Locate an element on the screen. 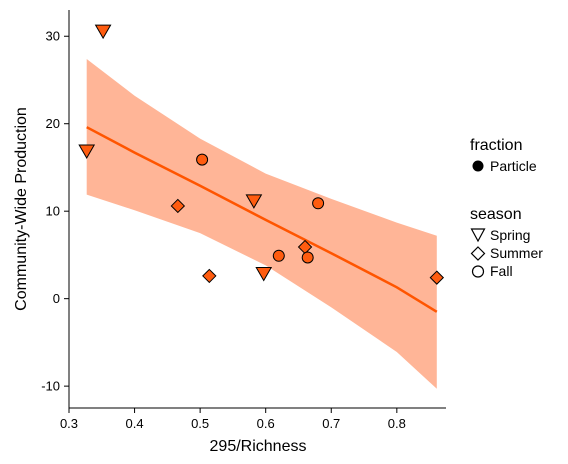 This screenshot has width=568, height=464. legend-key-spring is located at coordinates (478, 235).